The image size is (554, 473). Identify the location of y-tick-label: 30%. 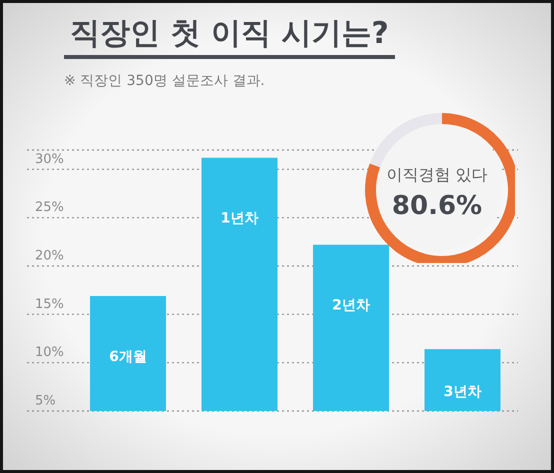
(49, 159).